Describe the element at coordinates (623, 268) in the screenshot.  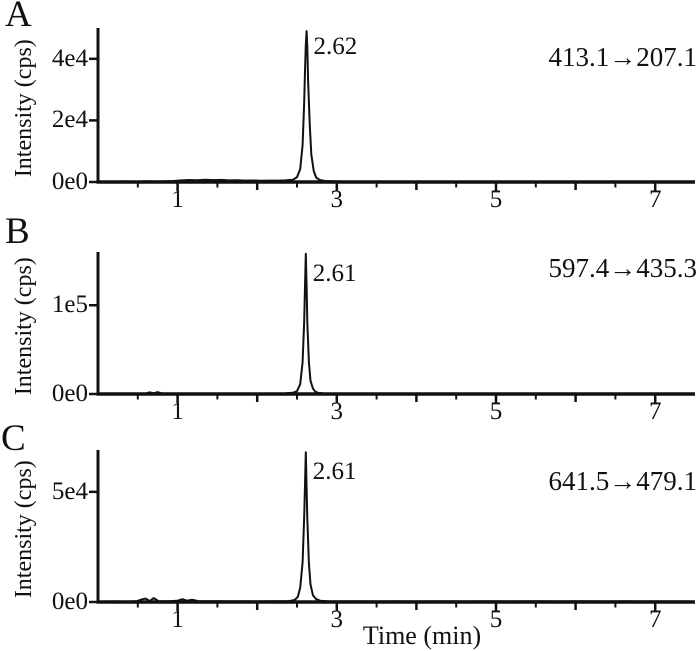
I see `mrm-transition-label: 597.4→435.3` at that location.